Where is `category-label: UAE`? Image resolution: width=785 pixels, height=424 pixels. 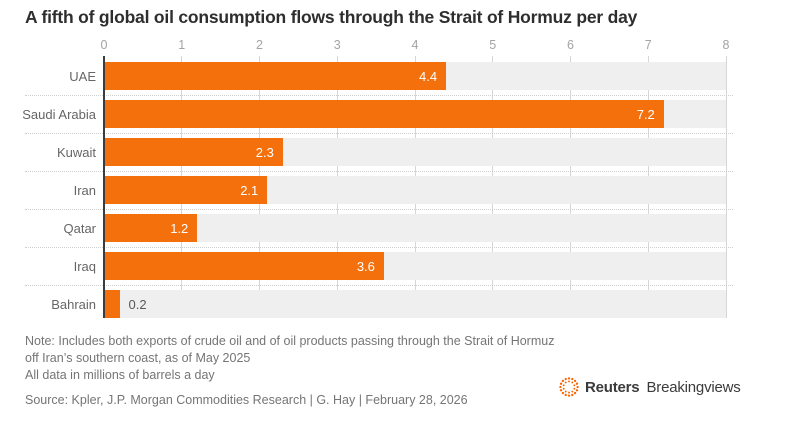 category-label: UAE is located at coordinates (82, 76).